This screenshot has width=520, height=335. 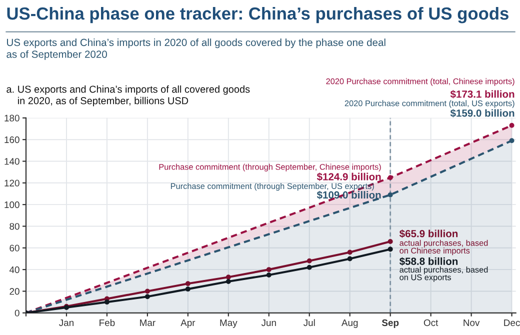 I want to click on y-tick-label: 0, so click(x=17, y=313).